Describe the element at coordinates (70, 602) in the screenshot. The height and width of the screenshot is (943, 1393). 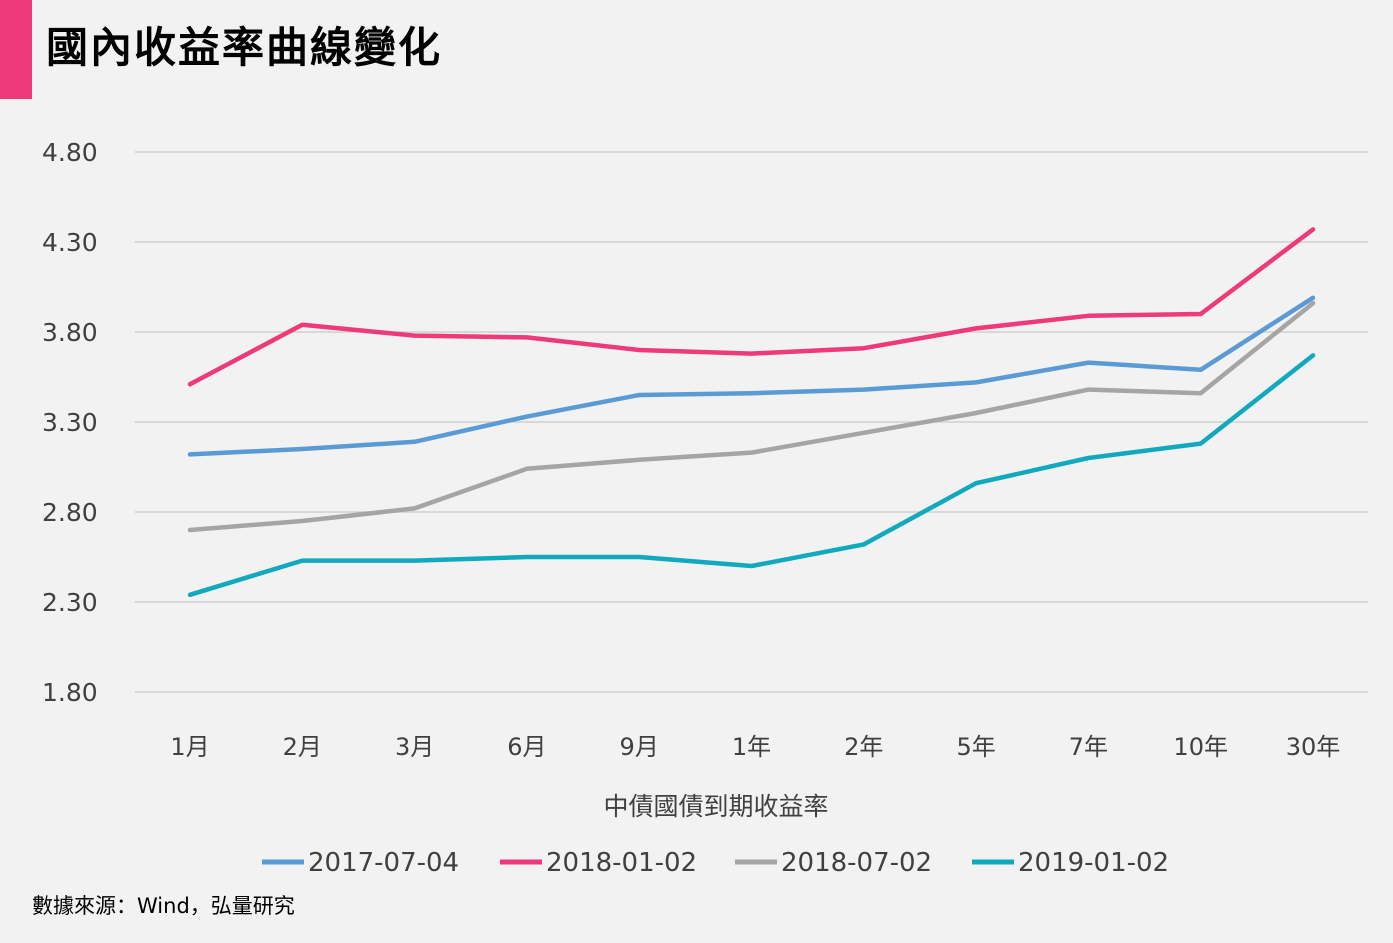
I see `y-tick-label: 2.30` at that location.